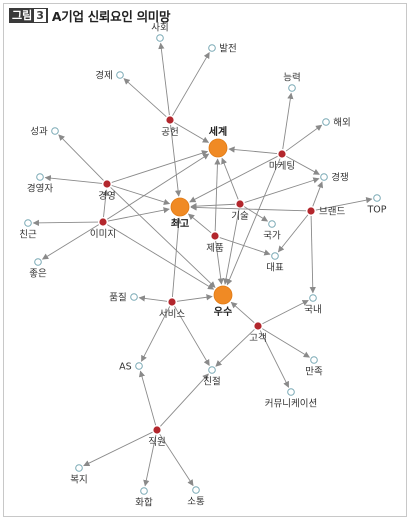 Image resolution: width=412 pixels, height=522 pixels. What do you see at coordinates (144, 502) in the screenshot?
I see `node-label: 화합` at bounding box center [144, 502].